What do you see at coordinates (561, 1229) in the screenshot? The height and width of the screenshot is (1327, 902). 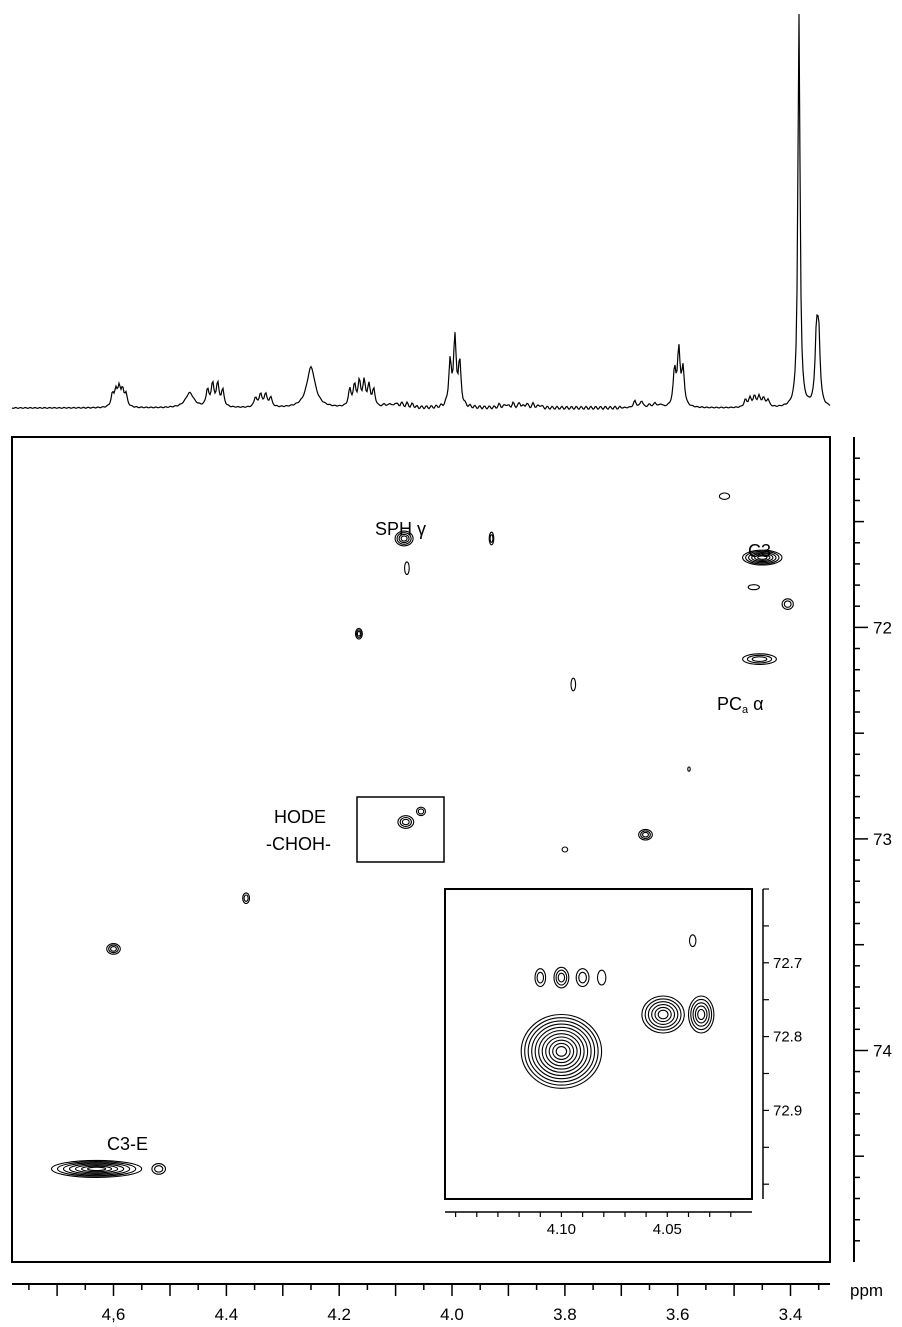 I see `inset-x-tick-label: 4.10` at bounding box center [561, 1229].